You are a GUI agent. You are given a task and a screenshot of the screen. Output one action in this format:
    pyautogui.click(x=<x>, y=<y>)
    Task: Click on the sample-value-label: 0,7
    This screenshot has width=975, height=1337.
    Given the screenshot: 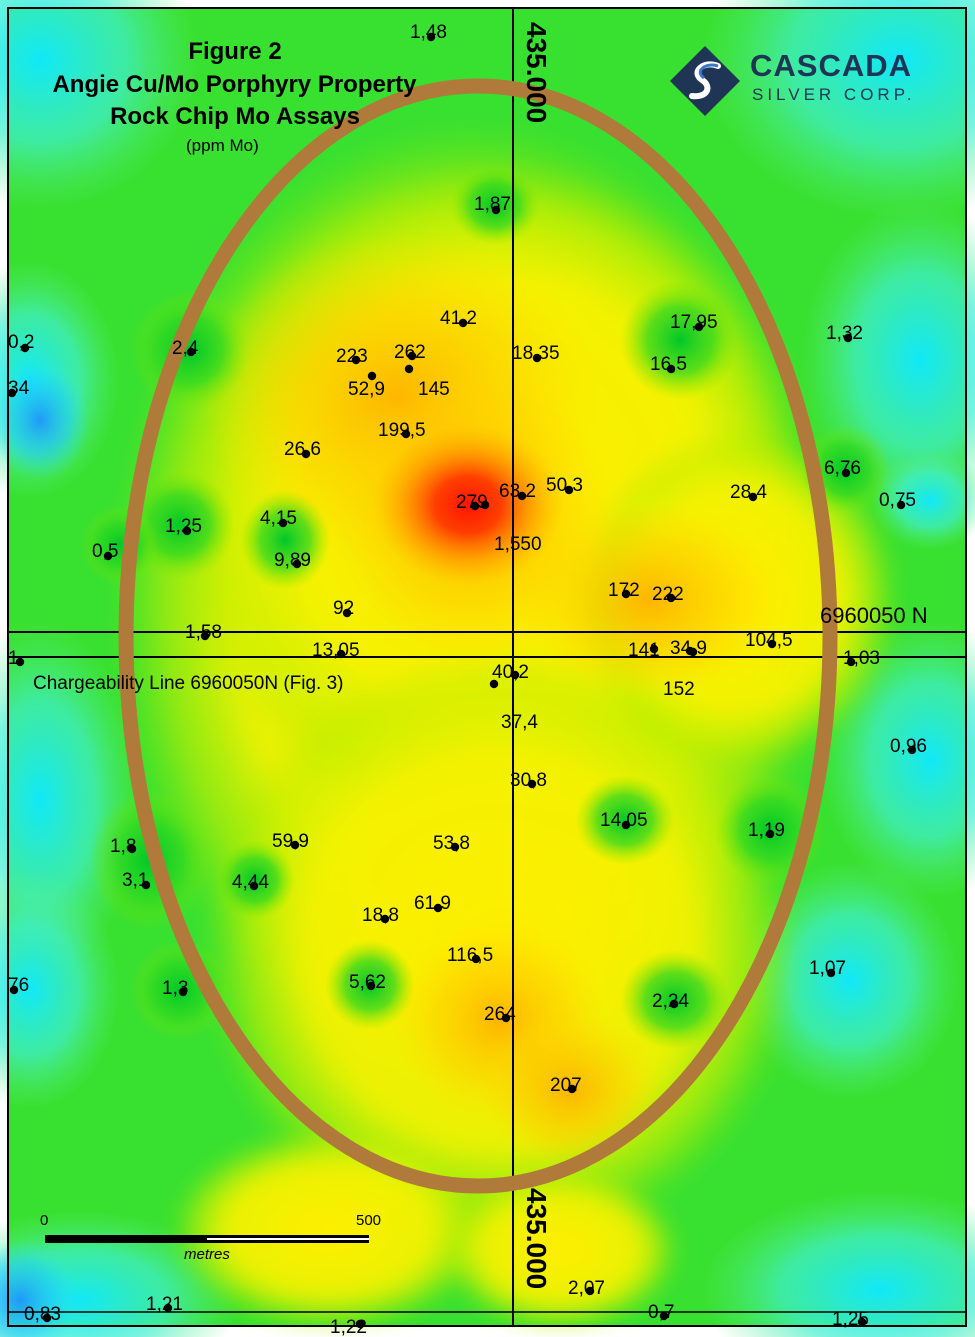 What is the action you would take?
    pyautogui.click(x=661, y=1312)
    